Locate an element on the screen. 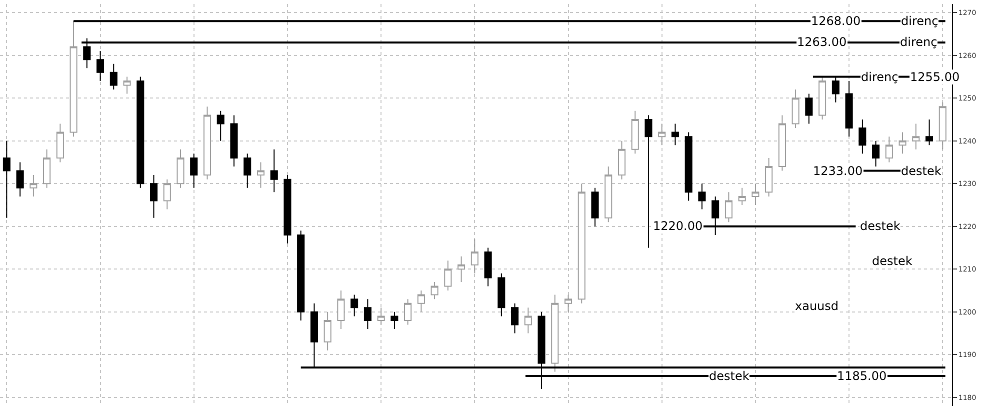  ref-line-label: 1233.00 is located at coordinates (838, 171).